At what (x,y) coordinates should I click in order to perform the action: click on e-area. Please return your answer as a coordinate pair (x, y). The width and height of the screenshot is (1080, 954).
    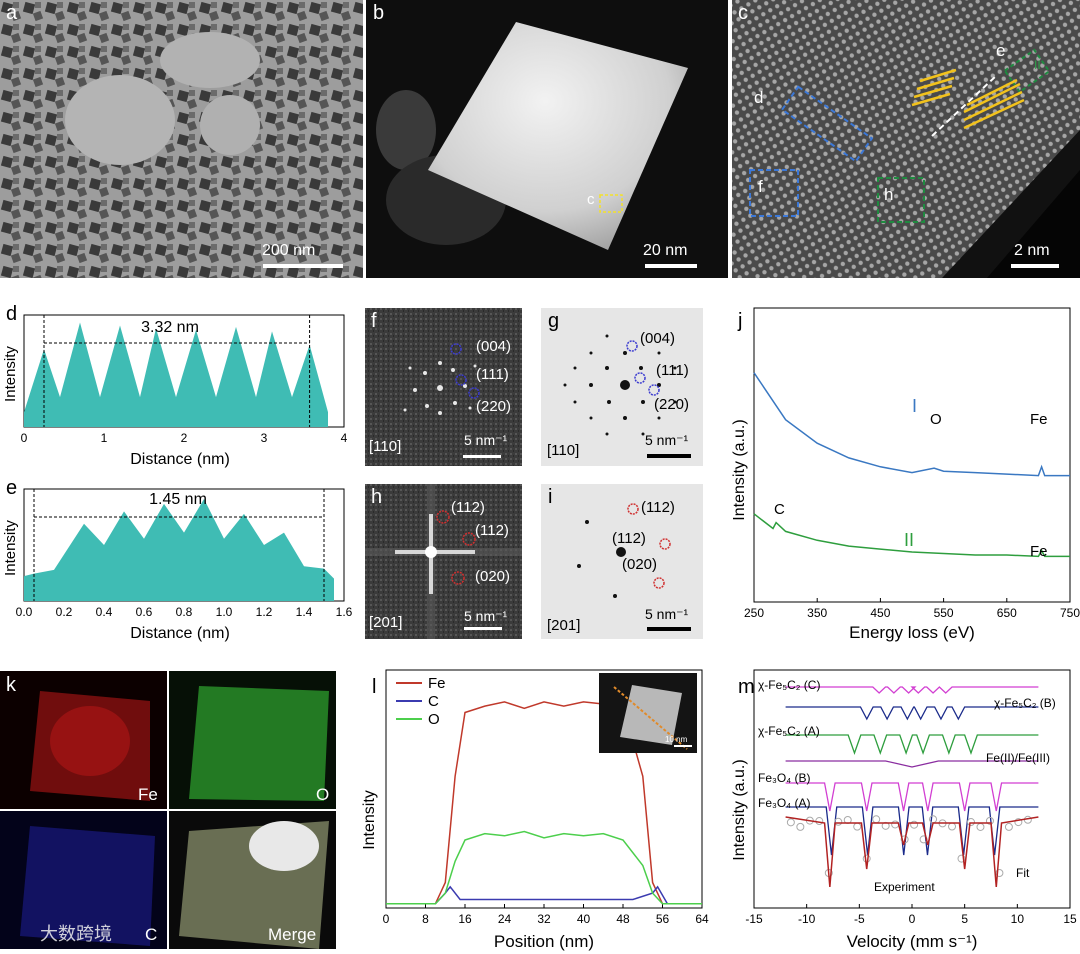
    Looking at the image, I should click on (179, 550).